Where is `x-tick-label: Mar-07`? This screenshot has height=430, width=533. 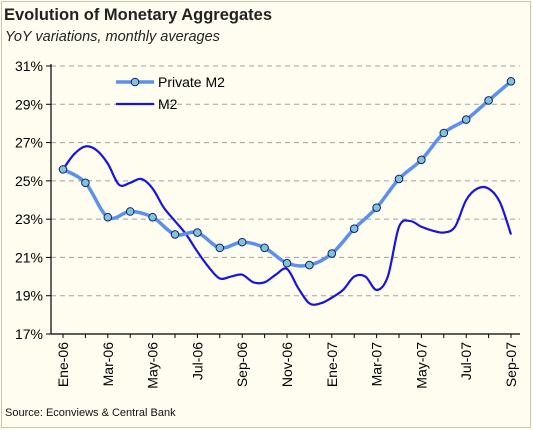 x-tick-label: Mar-07 is located at coordinates (377, 364).